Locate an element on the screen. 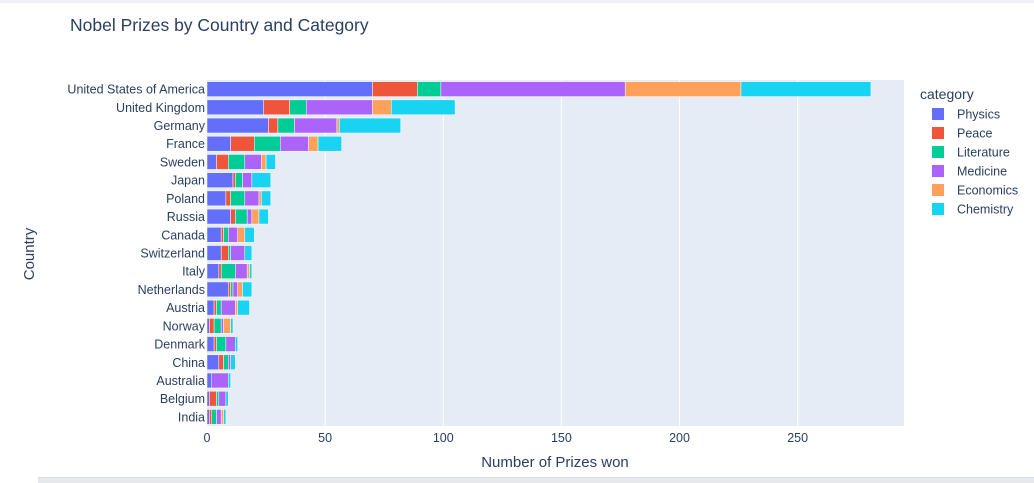  y-tick-label: Netherlands is located at coordinates (171, 290).